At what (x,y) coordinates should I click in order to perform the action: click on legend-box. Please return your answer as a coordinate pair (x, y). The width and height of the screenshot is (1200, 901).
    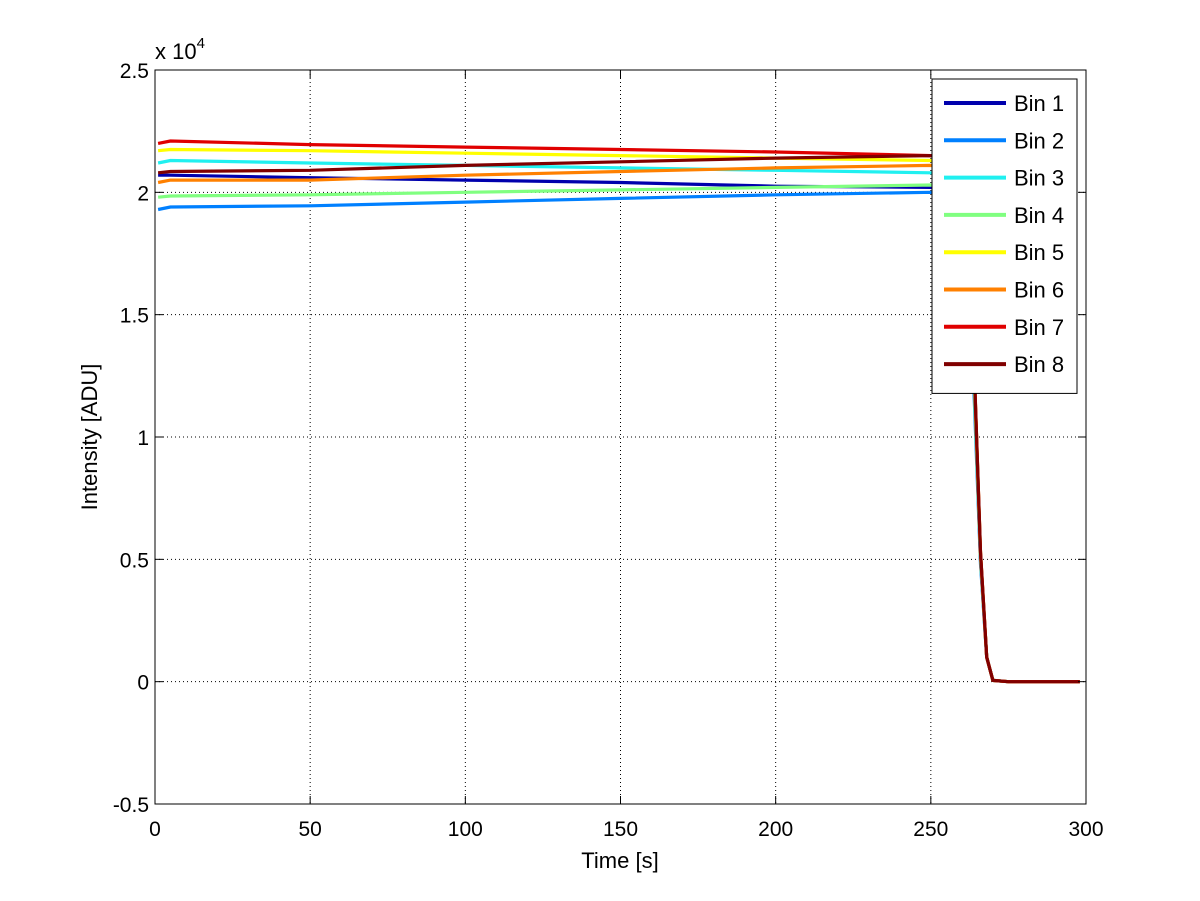
    Looking at the image, I should click on (1004, 236).